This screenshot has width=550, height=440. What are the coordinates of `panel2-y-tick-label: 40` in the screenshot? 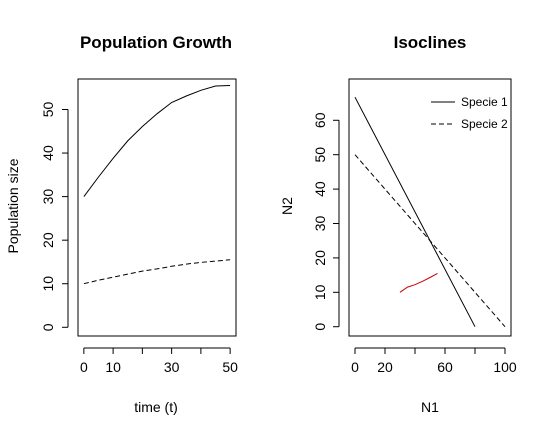 It's located at (320, 189).